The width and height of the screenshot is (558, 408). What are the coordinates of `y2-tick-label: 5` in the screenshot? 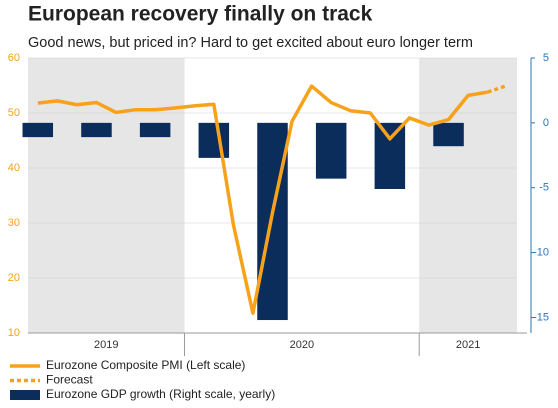 It's located at (546, 58).